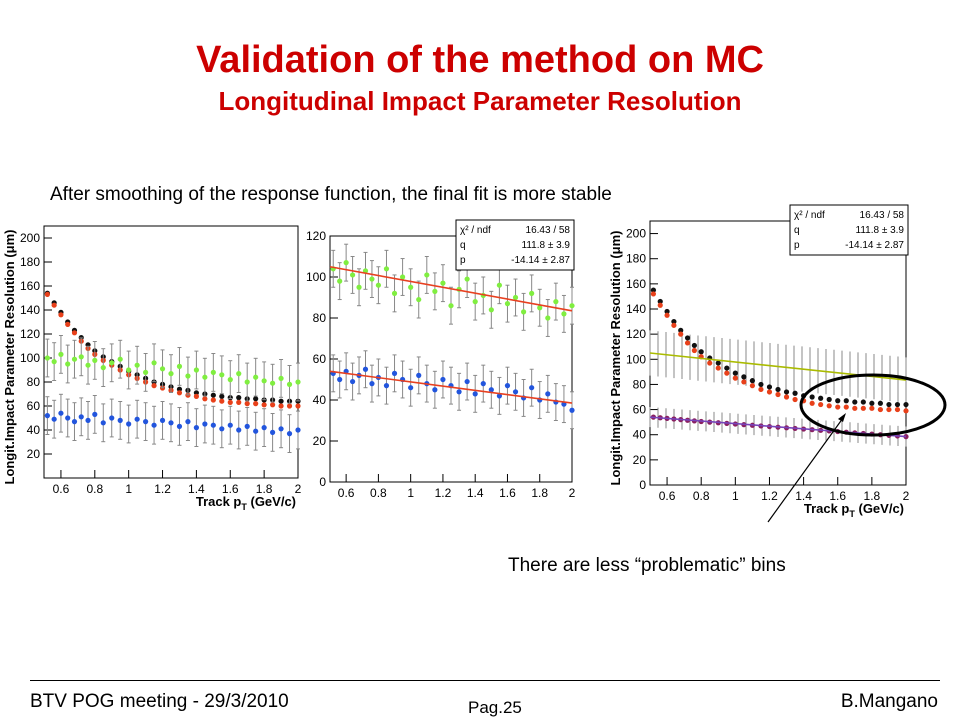 Image resolution: width=960 pixels, height=720 pixels. Describe the element at coordinates (159, 701) in the screenshot. I see `footer-meeting: BTV POG meeting - 29/3/2010` at that location.